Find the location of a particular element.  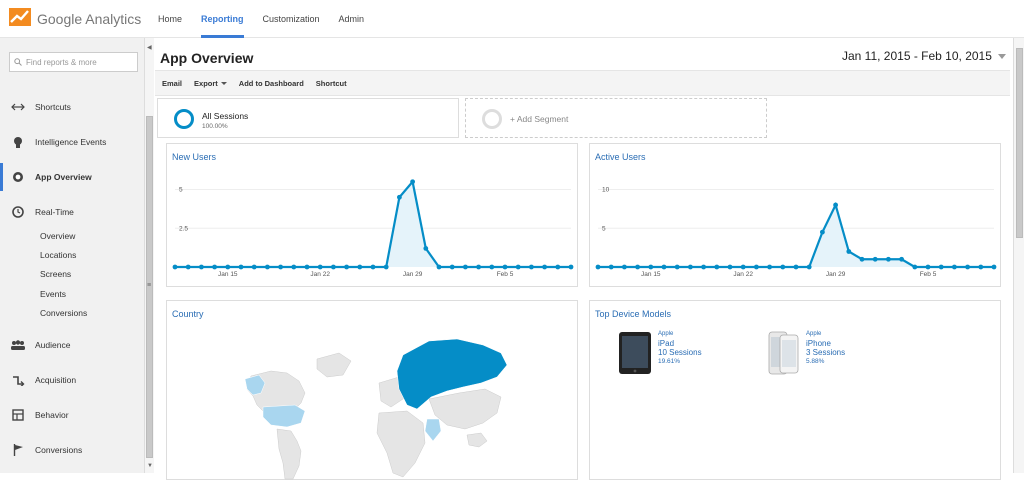

sidebar-item-app-overview: App Overview is located at coordinates (72, 177).